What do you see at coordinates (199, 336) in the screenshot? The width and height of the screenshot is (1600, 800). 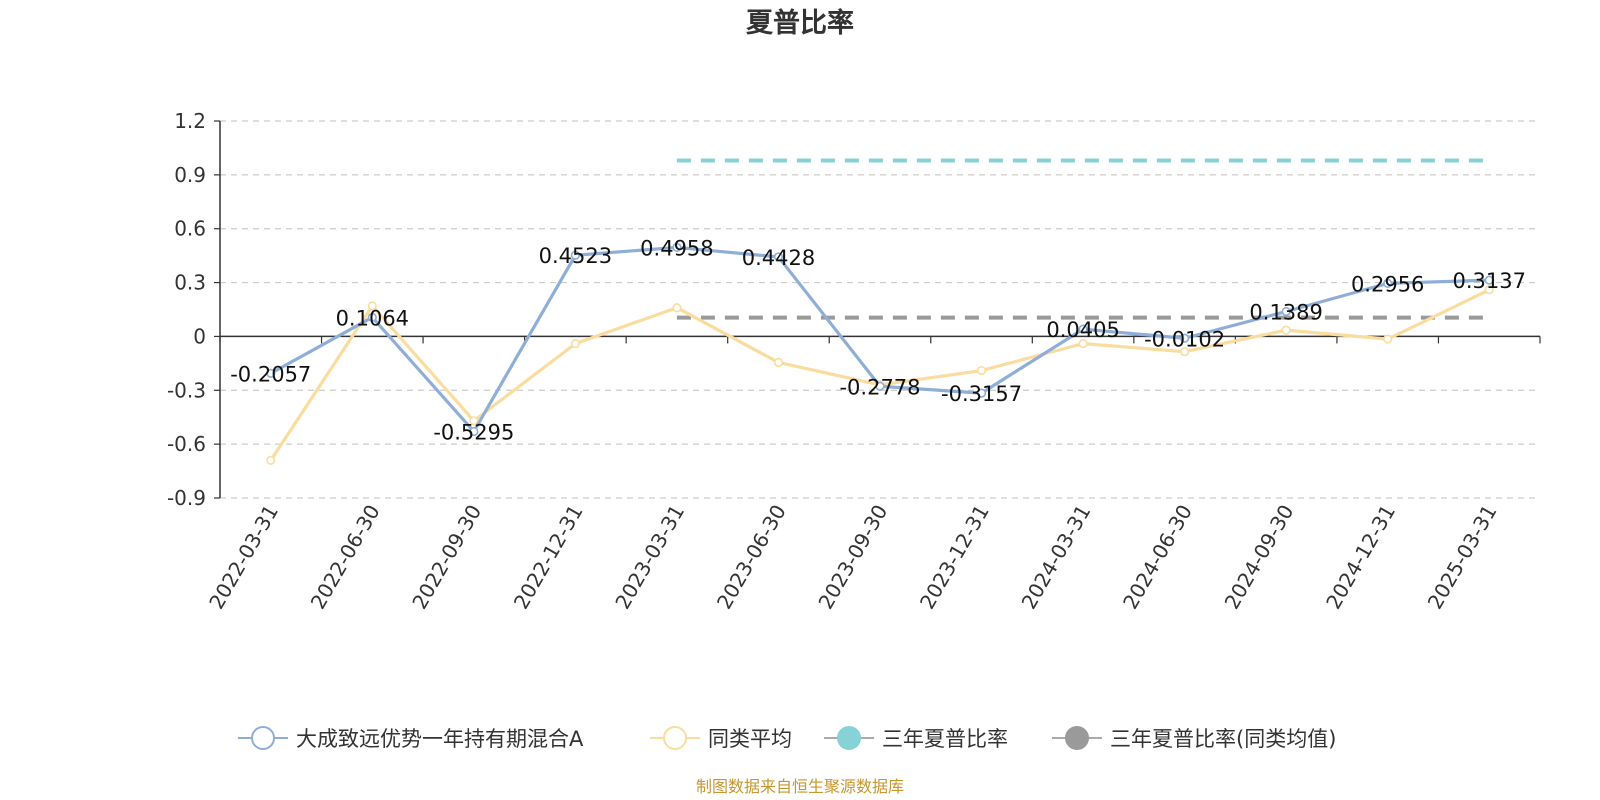 I see `y-tick-label: 0` at bounding box center [199, 336].